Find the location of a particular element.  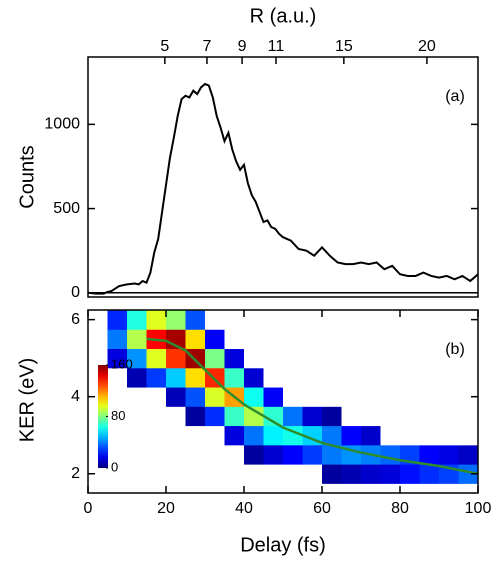

top-tick-label: 5 is located at coordinates (164, 46).